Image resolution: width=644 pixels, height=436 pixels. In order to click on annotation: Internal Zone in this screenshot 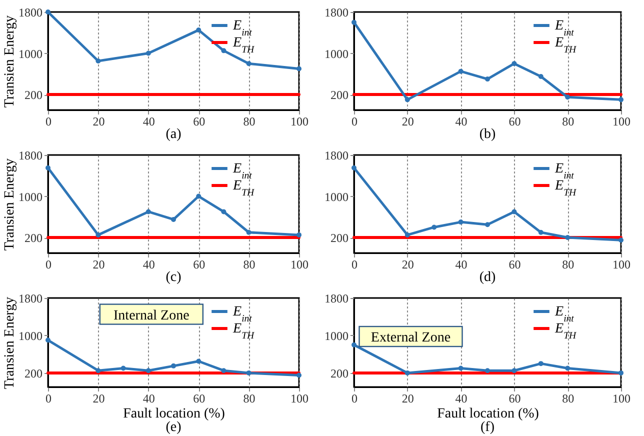, I will do `click(152, 316)`.